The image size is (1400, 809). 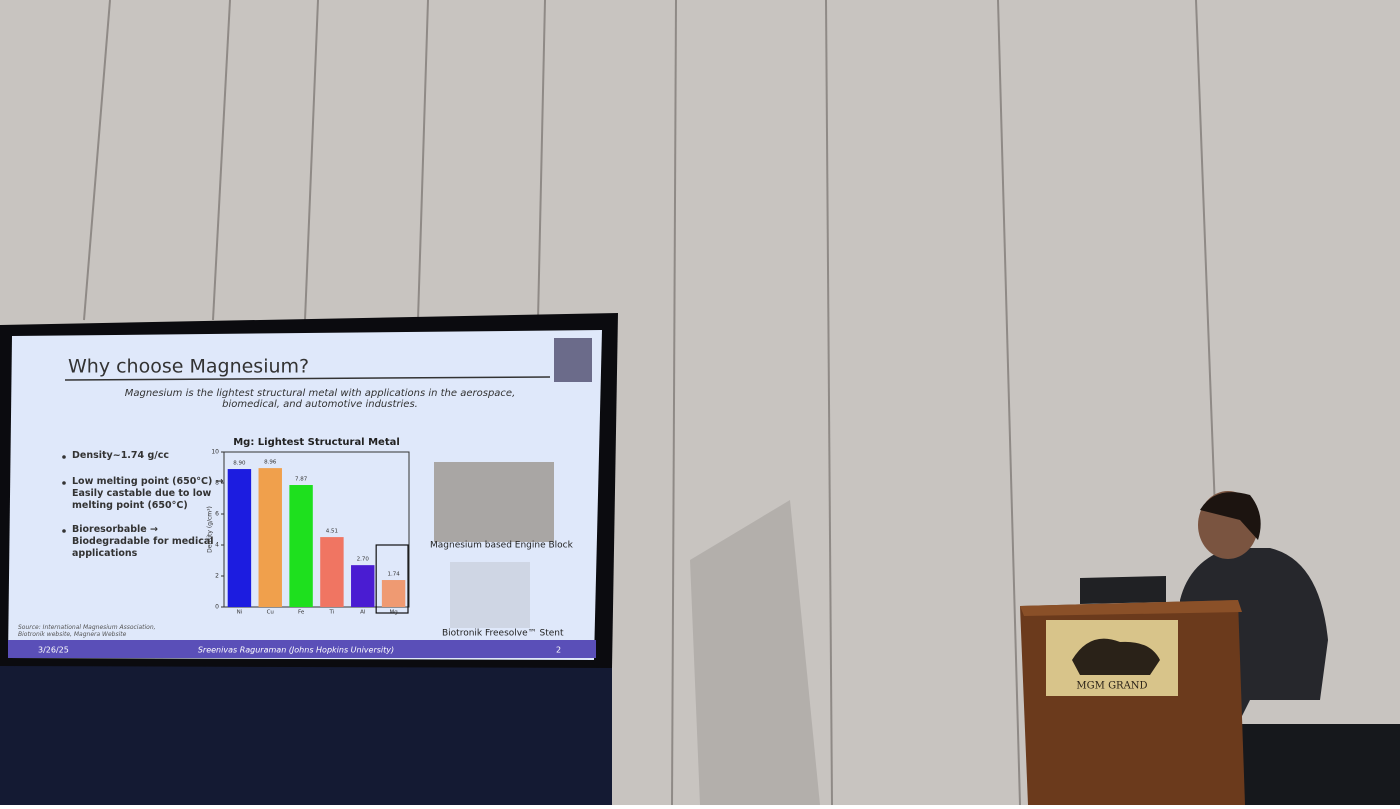 What do you see at coordinates (363, 560) in the screenshot?
I see `value-label: 2.70` at bounding box center [363, 560].